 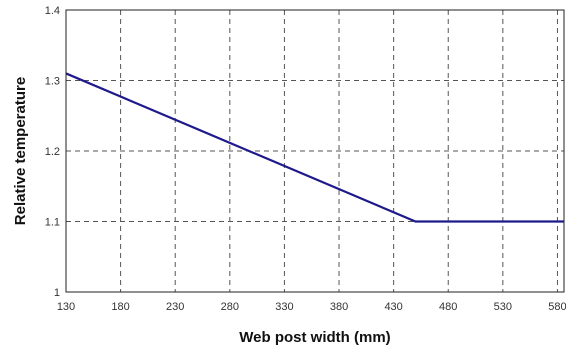 I want to click on y-tick-label: 1.4, so click(x=52, y=11).